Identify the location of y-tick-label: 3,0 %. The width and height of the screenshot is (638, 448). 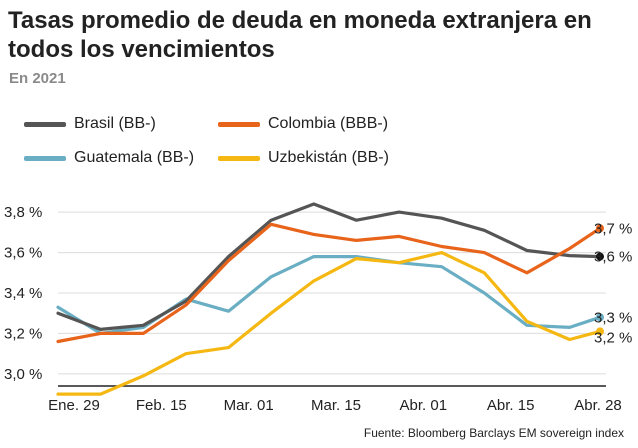
(23, 374).